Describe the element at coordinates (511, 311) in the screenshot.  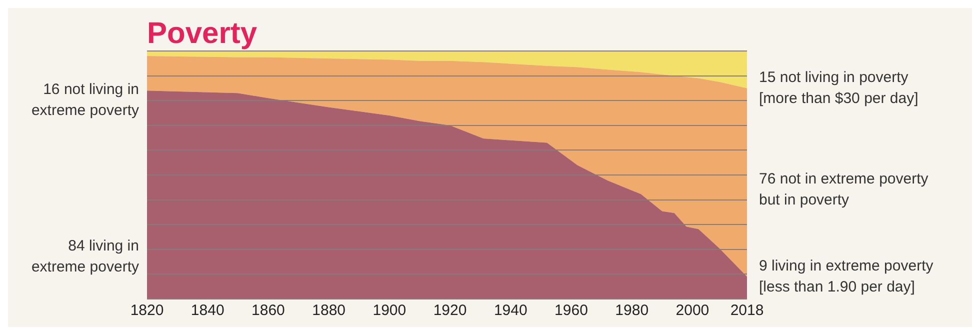
I see `x-tick-label: 1940` at that location.